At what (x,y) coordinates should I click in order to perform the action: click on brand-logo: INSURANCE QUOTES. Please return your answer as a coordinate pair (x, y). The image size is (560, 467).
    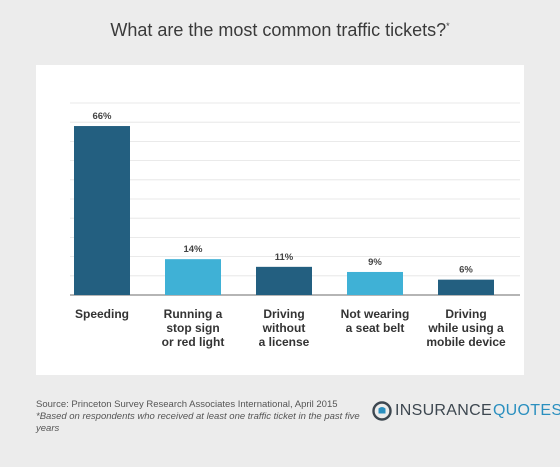
    Looking at the image, I should click on (466, 411).